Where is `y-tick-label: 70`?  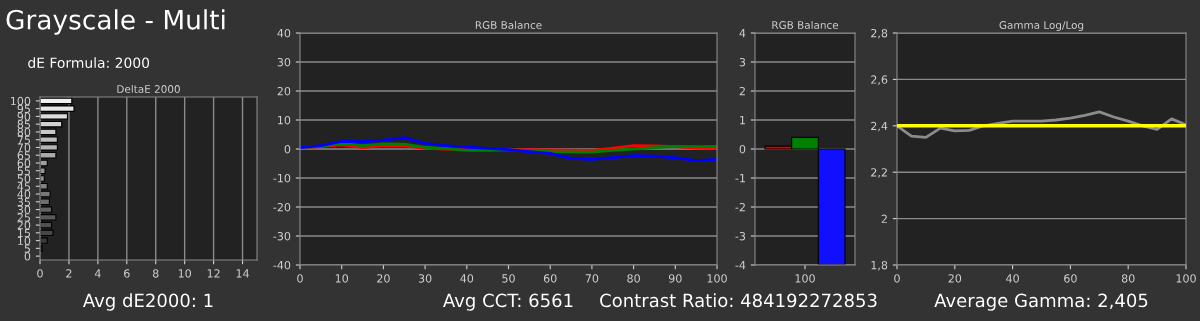 y-tick-label: 70 is located at coordinates (24, 147).